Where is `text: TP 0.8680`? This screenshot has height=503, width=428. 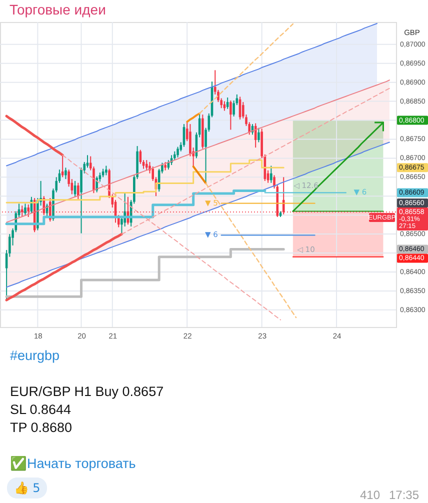
text: TP 0.8680 is located at coordinates (41, 427).